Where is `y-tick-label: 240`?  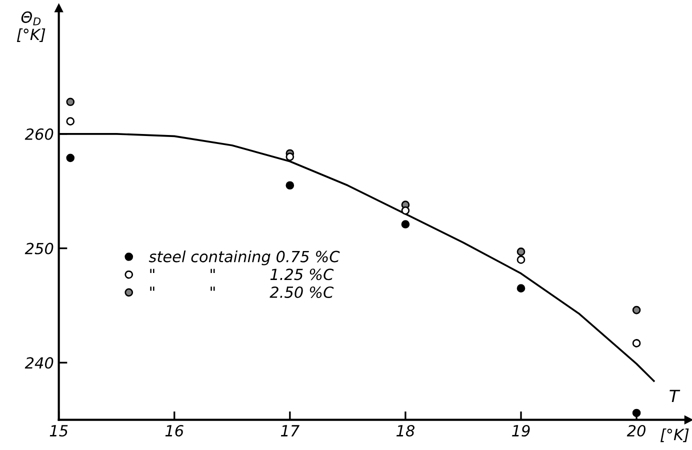 y-tick-label: 240 is located at coordinates (39, 363).